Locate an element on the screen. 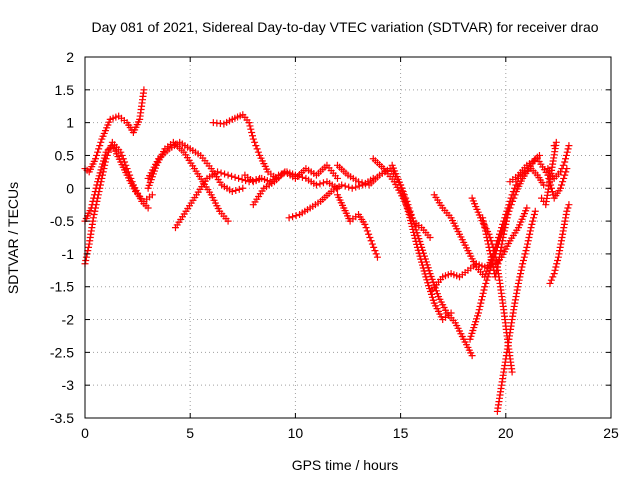 The height and width of the screenshot is (480, 640). y-tick-label: -0.5 is located at coordinates (62, 221).